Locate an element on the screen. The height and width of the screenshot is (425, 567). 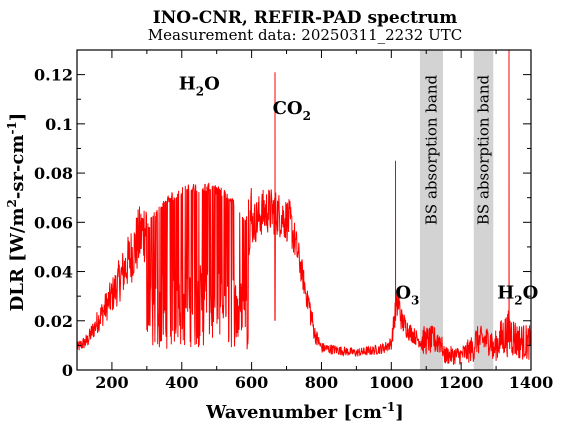
x-tick-label: 1200 is located at coordinates (461, 382).